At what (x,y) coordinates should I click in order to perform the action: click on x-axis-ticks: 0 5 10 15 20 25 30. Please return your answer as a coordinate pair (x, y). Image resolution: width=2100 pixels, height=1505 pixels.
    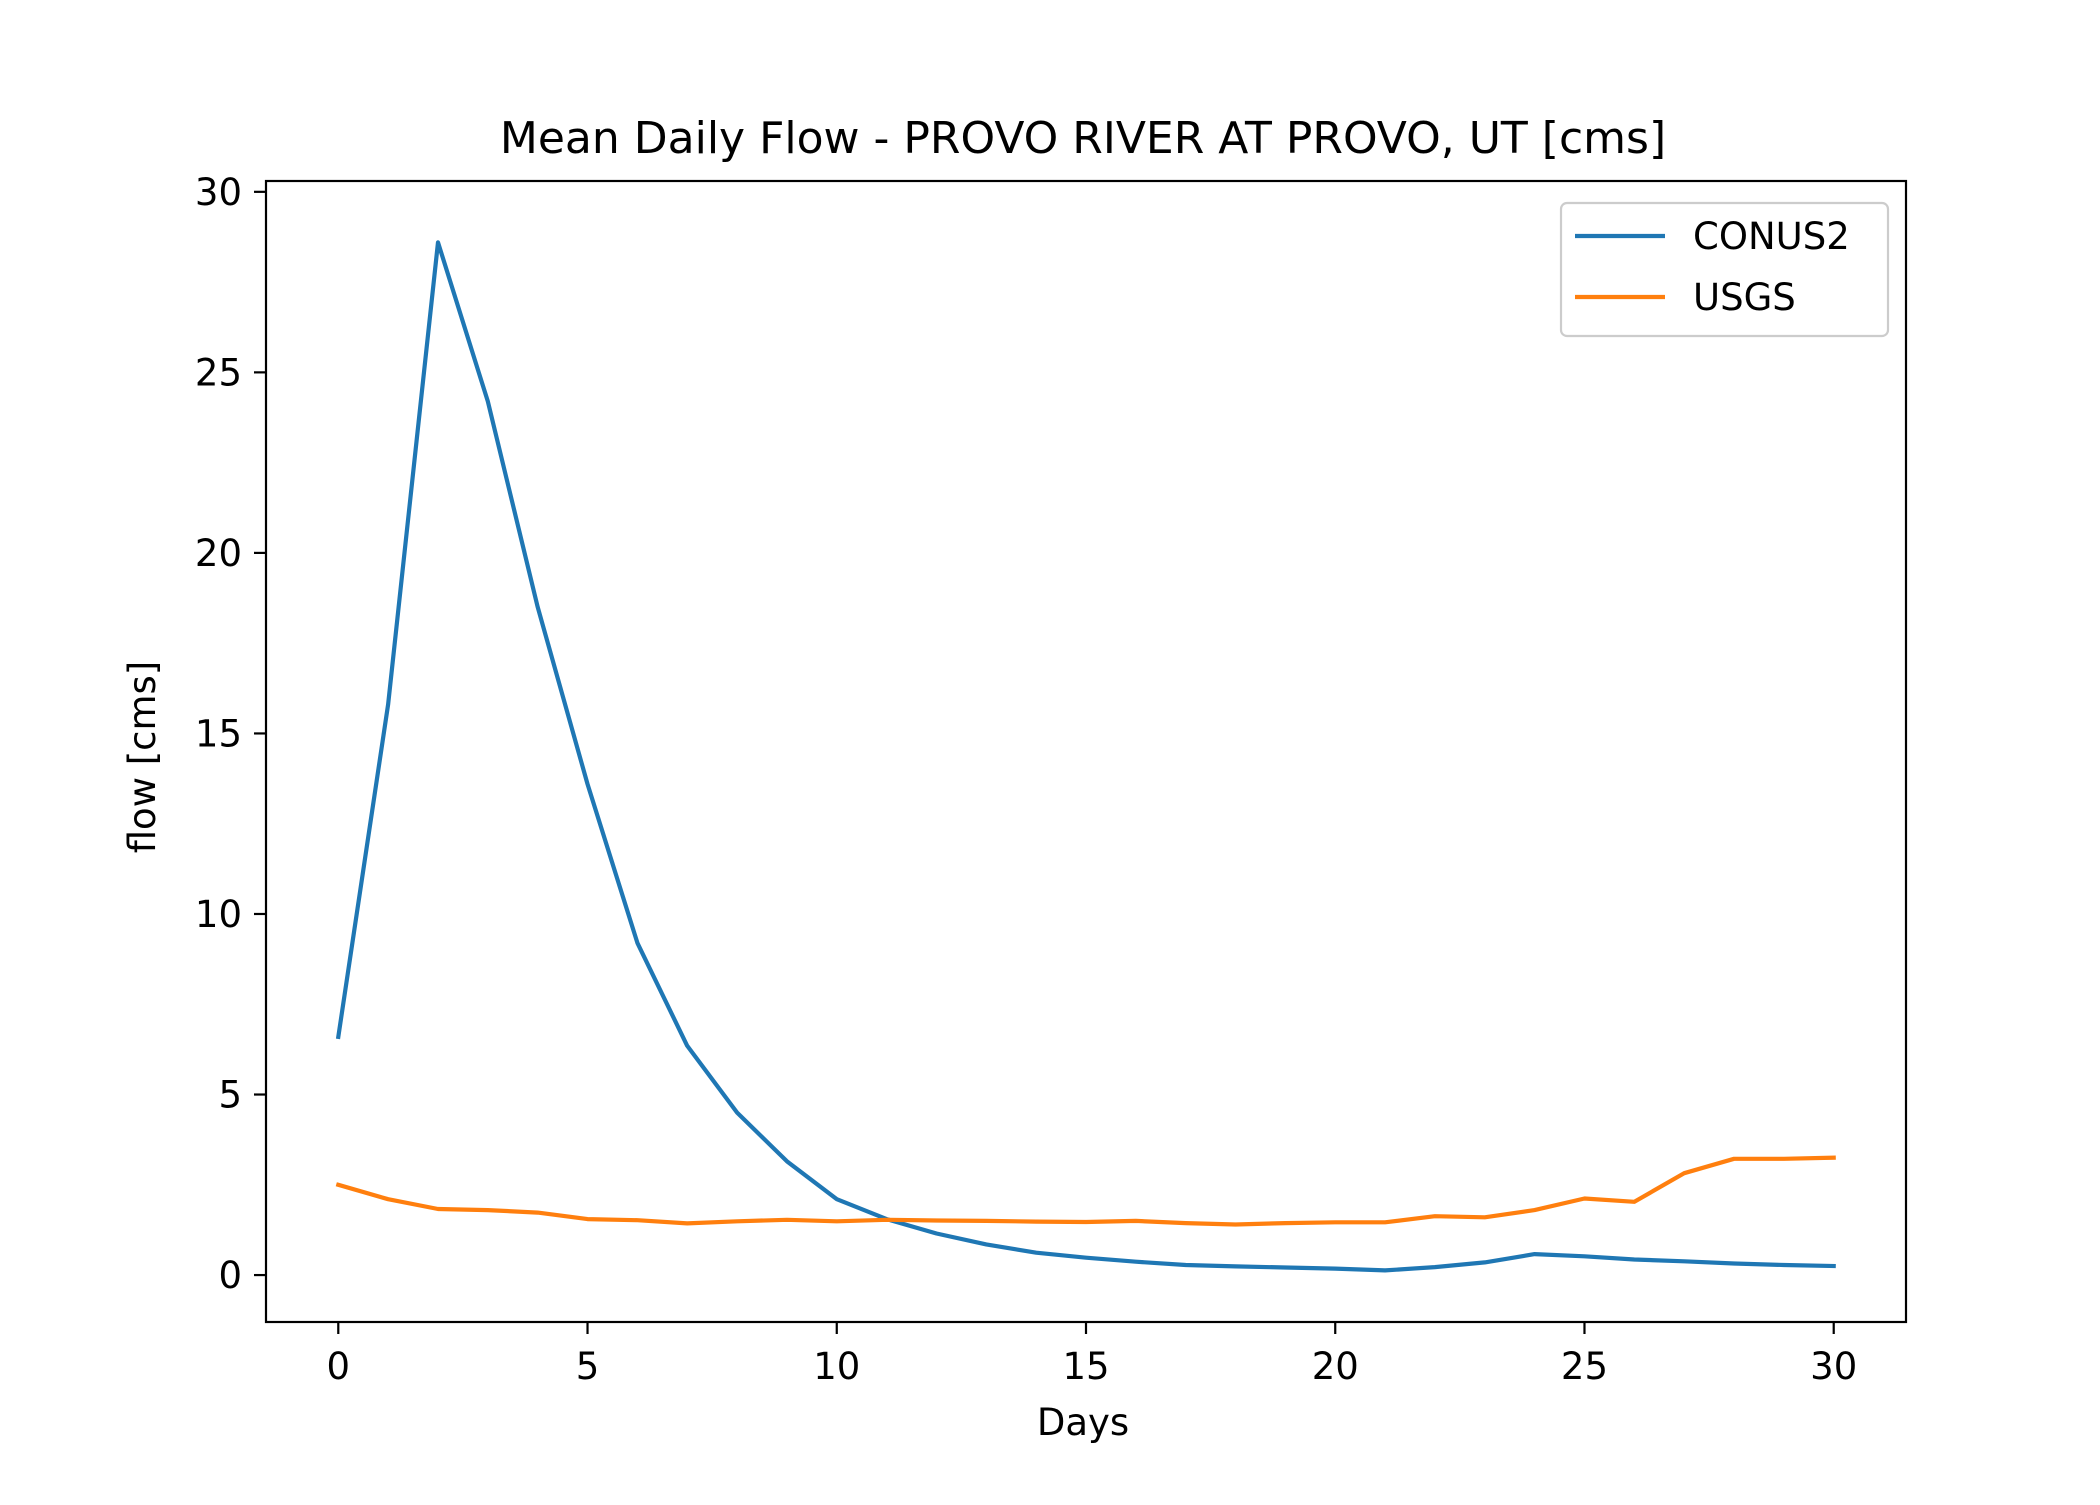
    Looking at the image, I should click on (1092, 1355).